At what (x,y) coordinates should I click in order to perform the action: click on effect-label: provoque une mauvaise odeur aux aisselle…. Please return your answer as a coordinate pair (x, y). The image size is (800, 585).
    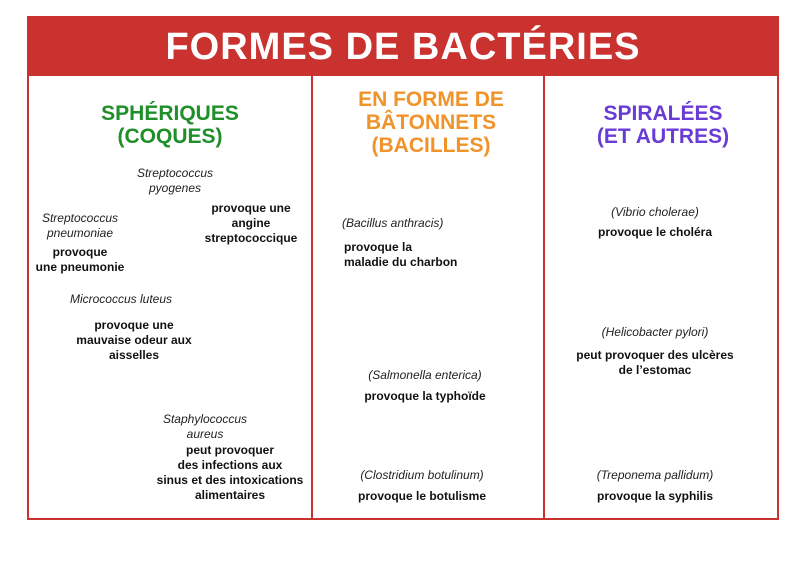
    Looking at the image, I should click on (134, 340).